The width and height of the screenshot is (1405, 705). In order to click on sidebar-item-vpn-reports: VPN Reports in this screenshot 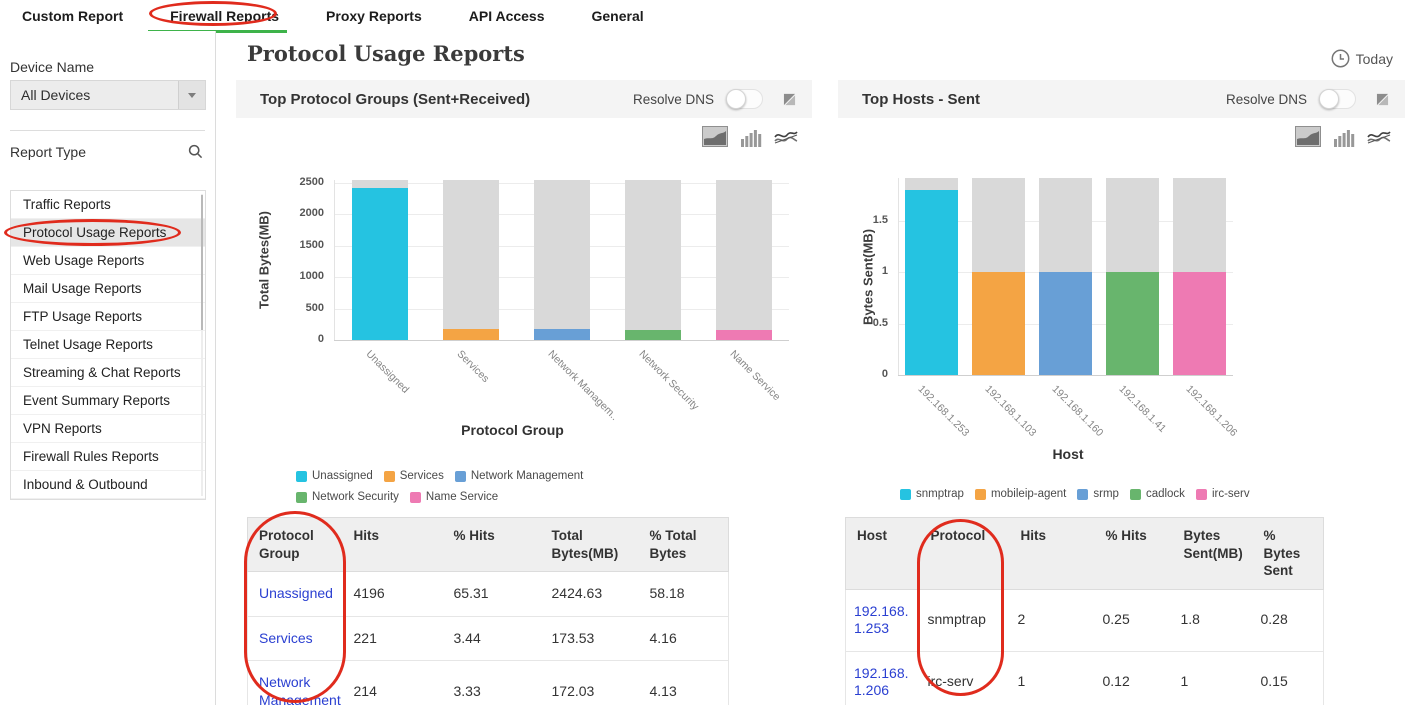, I will do `click(108, 429)`.